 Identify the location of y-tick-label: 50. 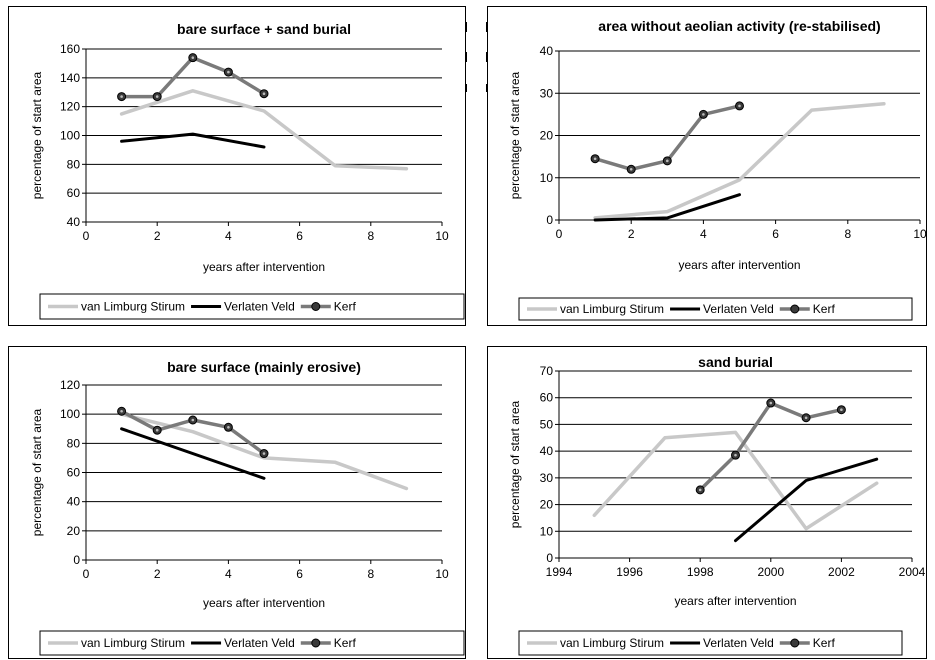
(547, 424).